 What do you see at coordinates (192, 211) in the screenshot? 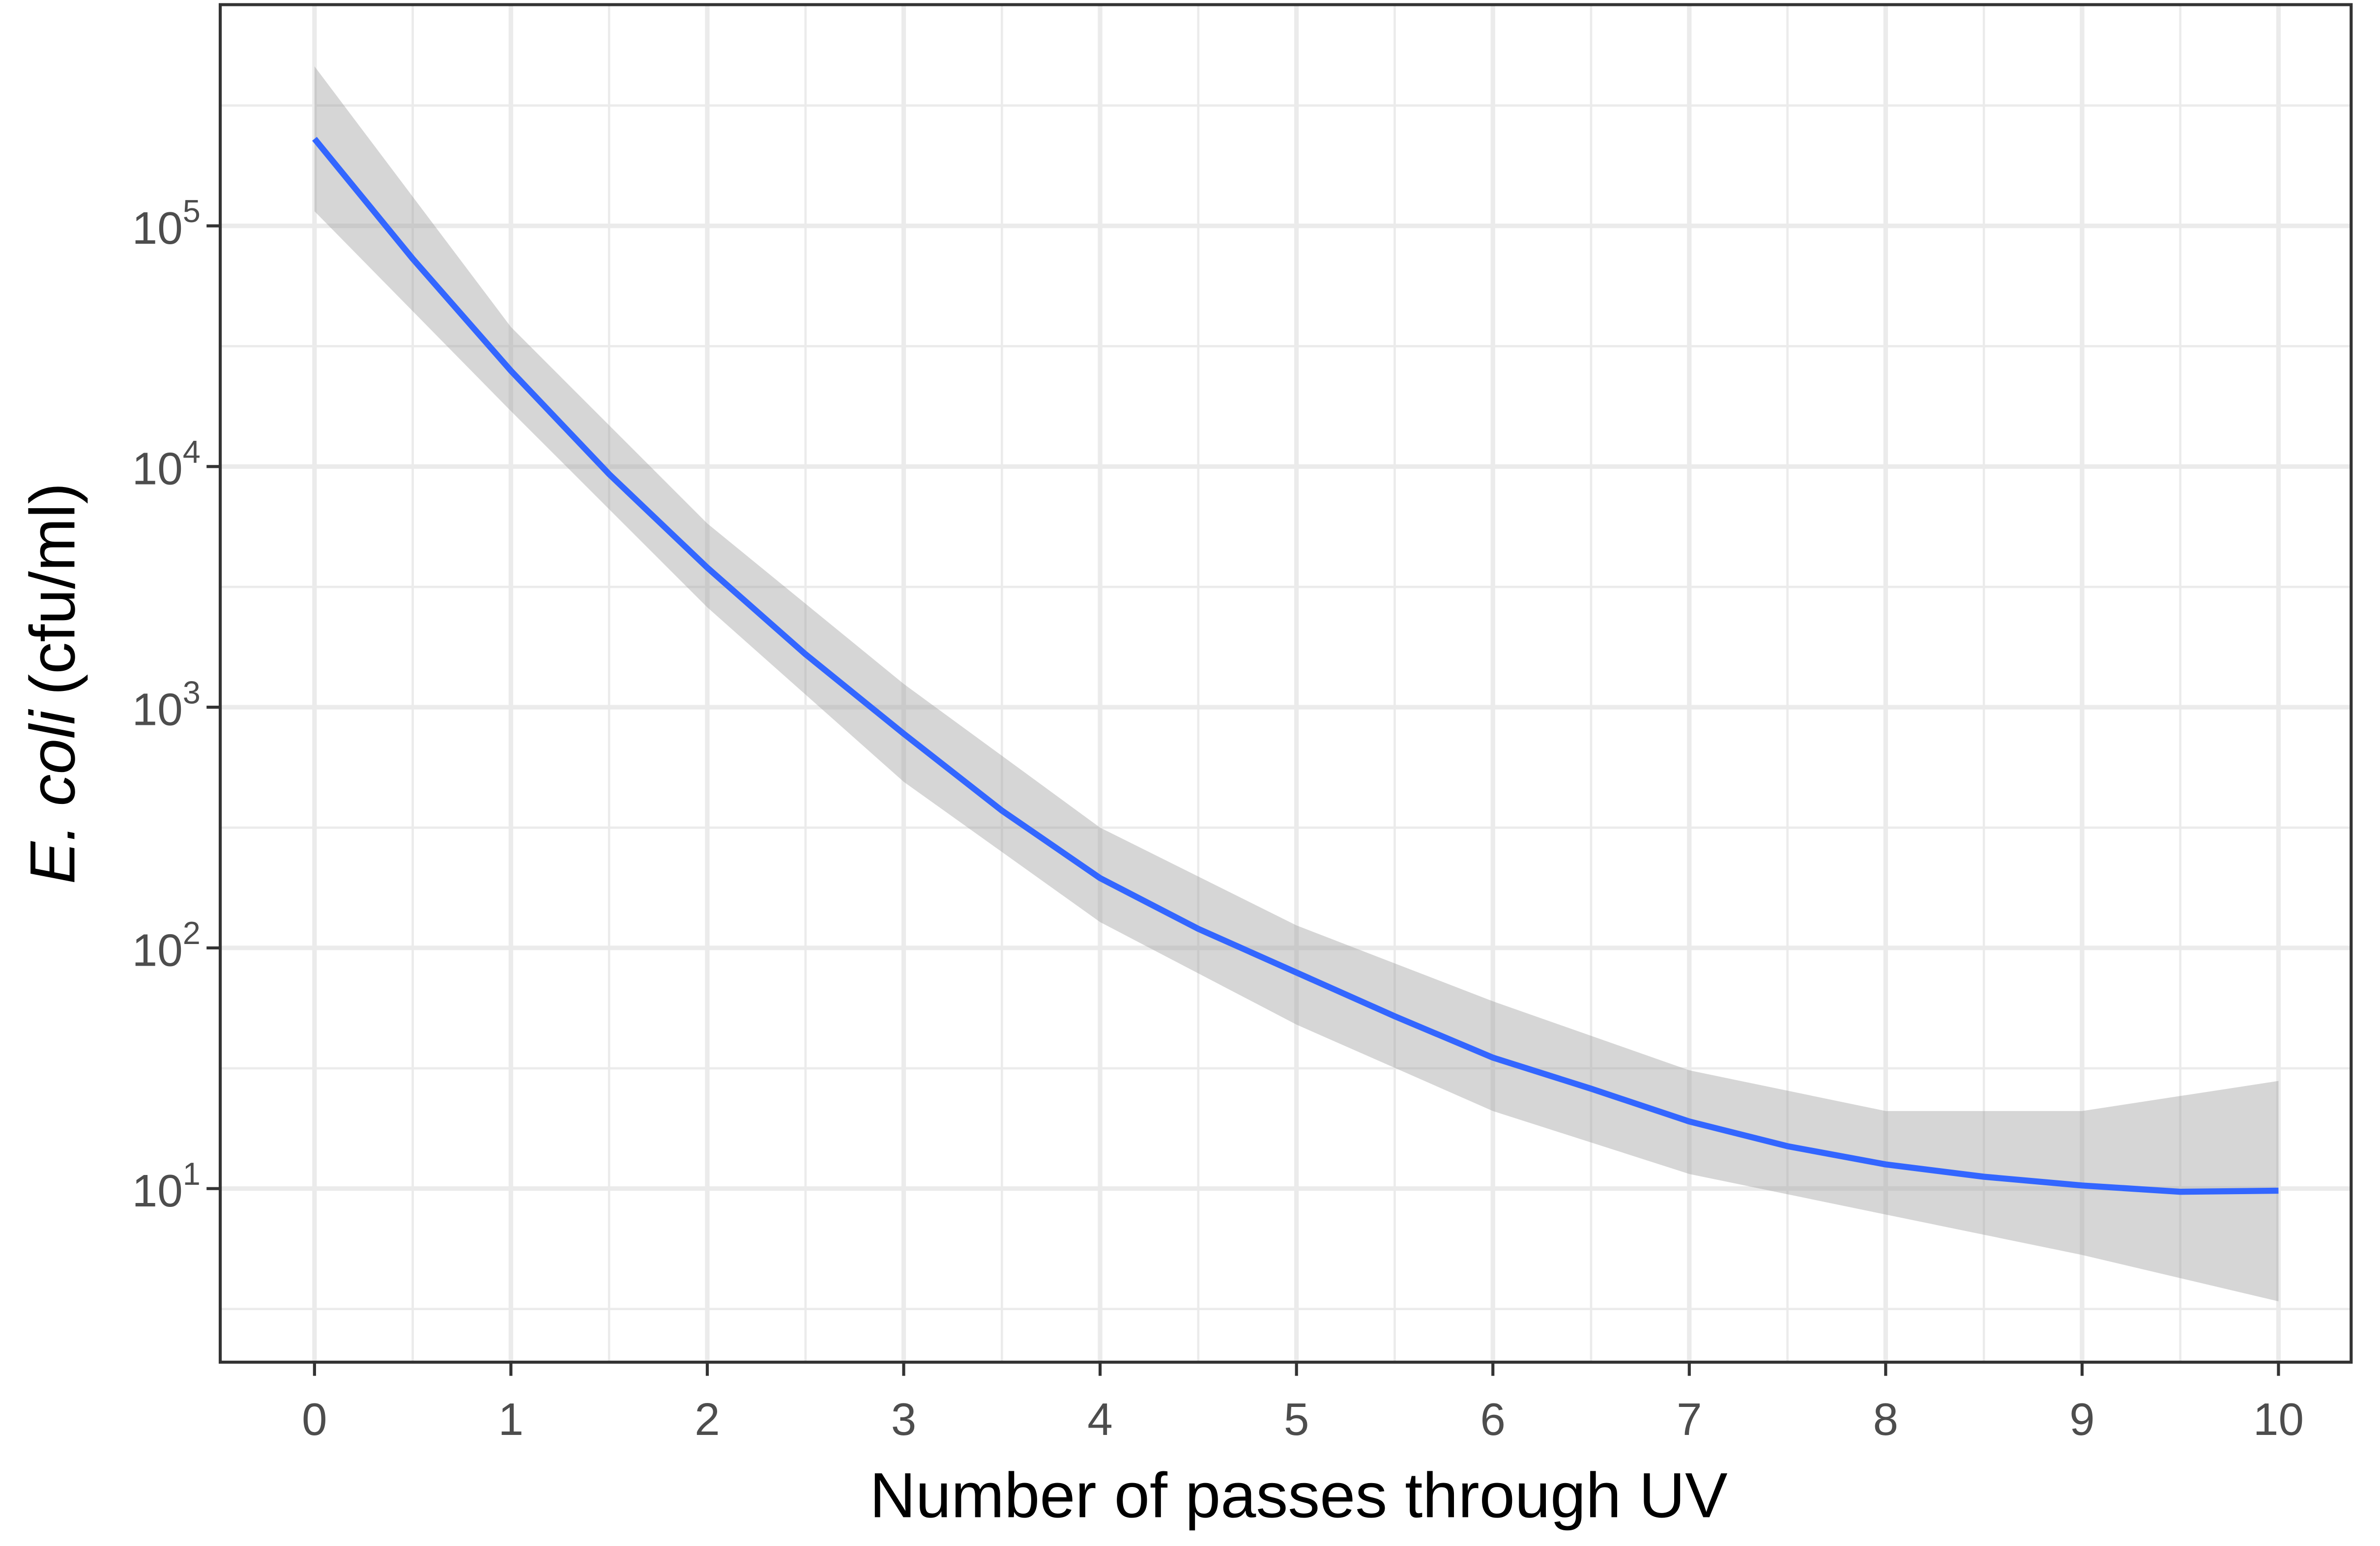
I see `y-tick-exponent: 5` at bounding box center [192, 211].